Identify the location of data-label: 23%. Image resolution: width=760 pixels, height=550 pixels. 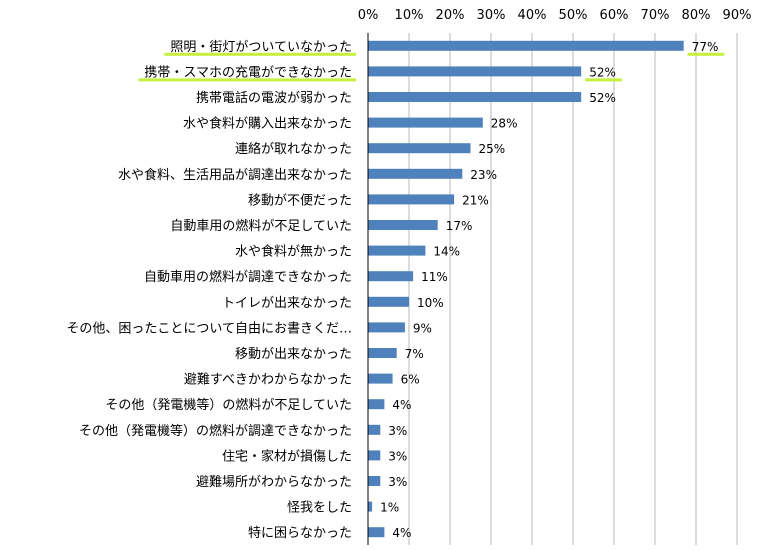
(483, 175).